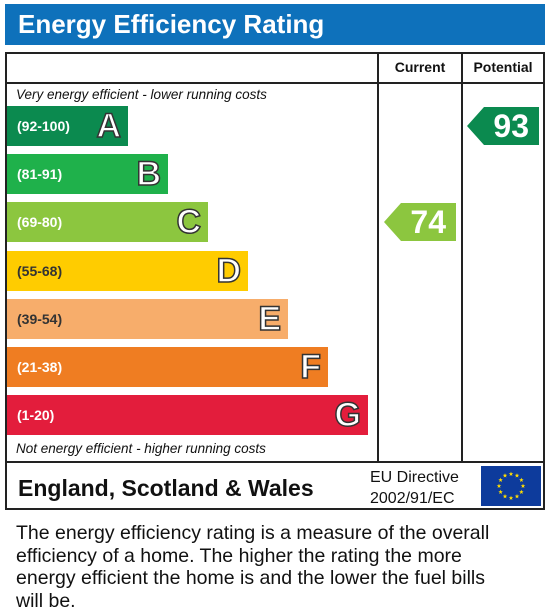  I want to click on band-g: (1-20) G, so click(187, 415).